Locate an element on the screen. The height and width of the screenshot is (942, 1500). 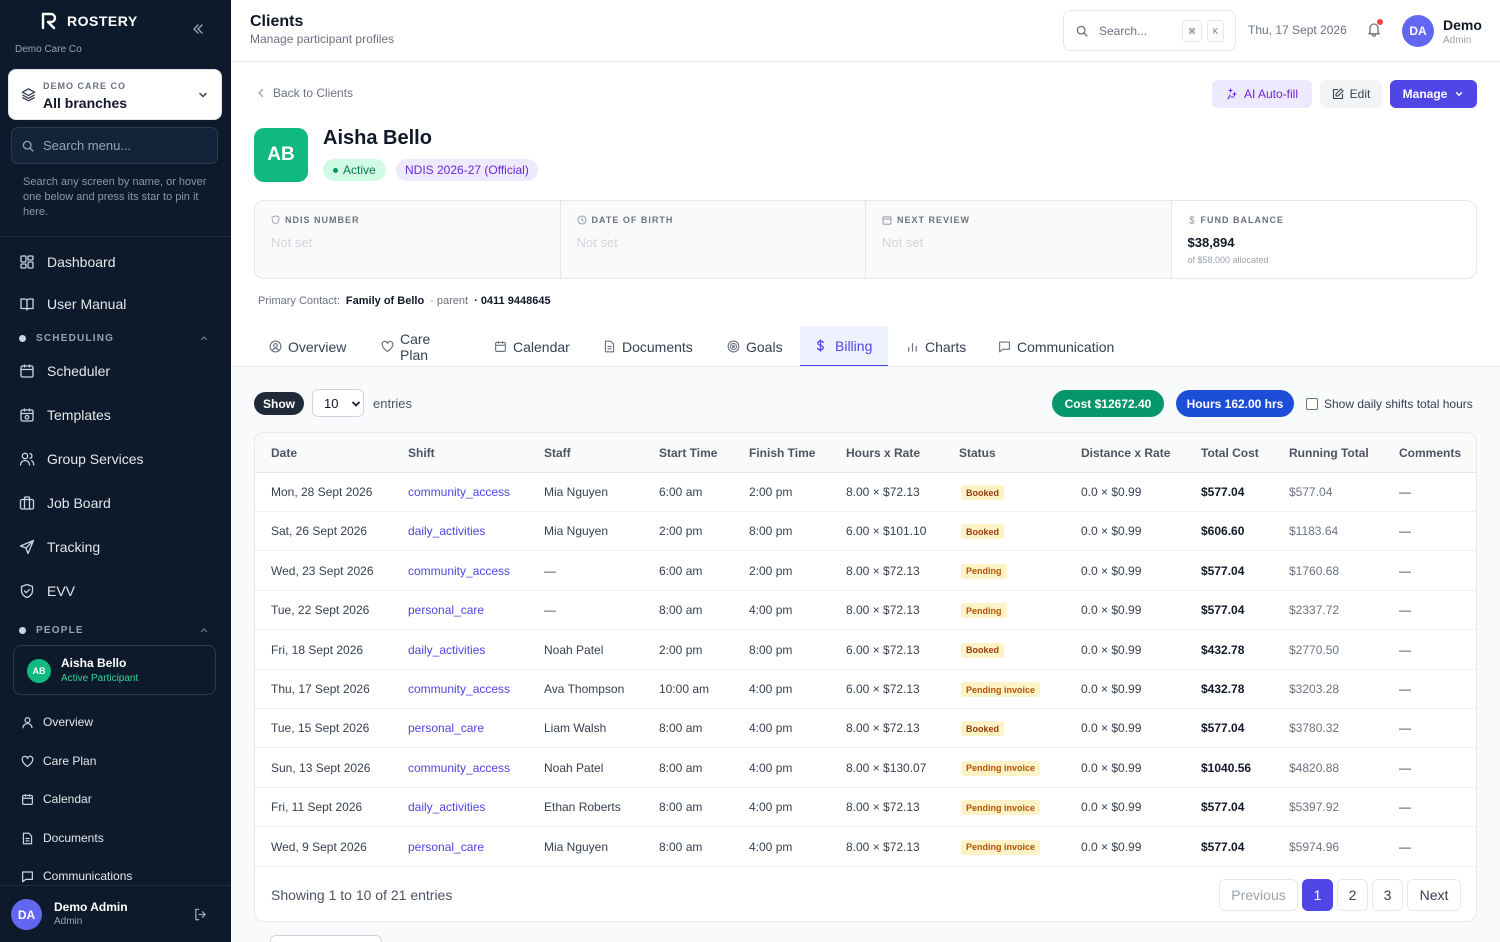
sidebar-item-group-services: Group Services is located at coordinates (81, 459).